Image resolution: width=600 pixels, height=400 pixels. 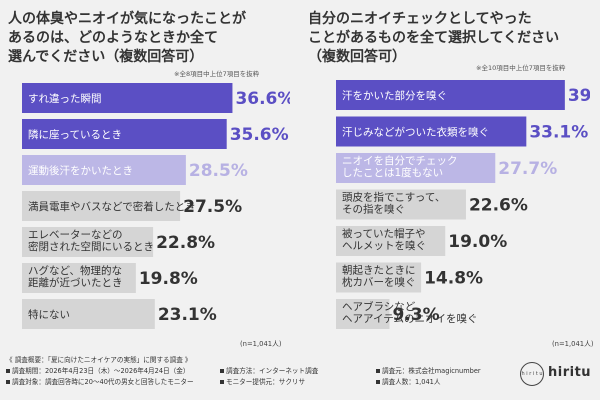 What do you see at coordinates (570, 372) in the screenshot?
I see `logo-text: hiritu` at bounding box center [570, 372].